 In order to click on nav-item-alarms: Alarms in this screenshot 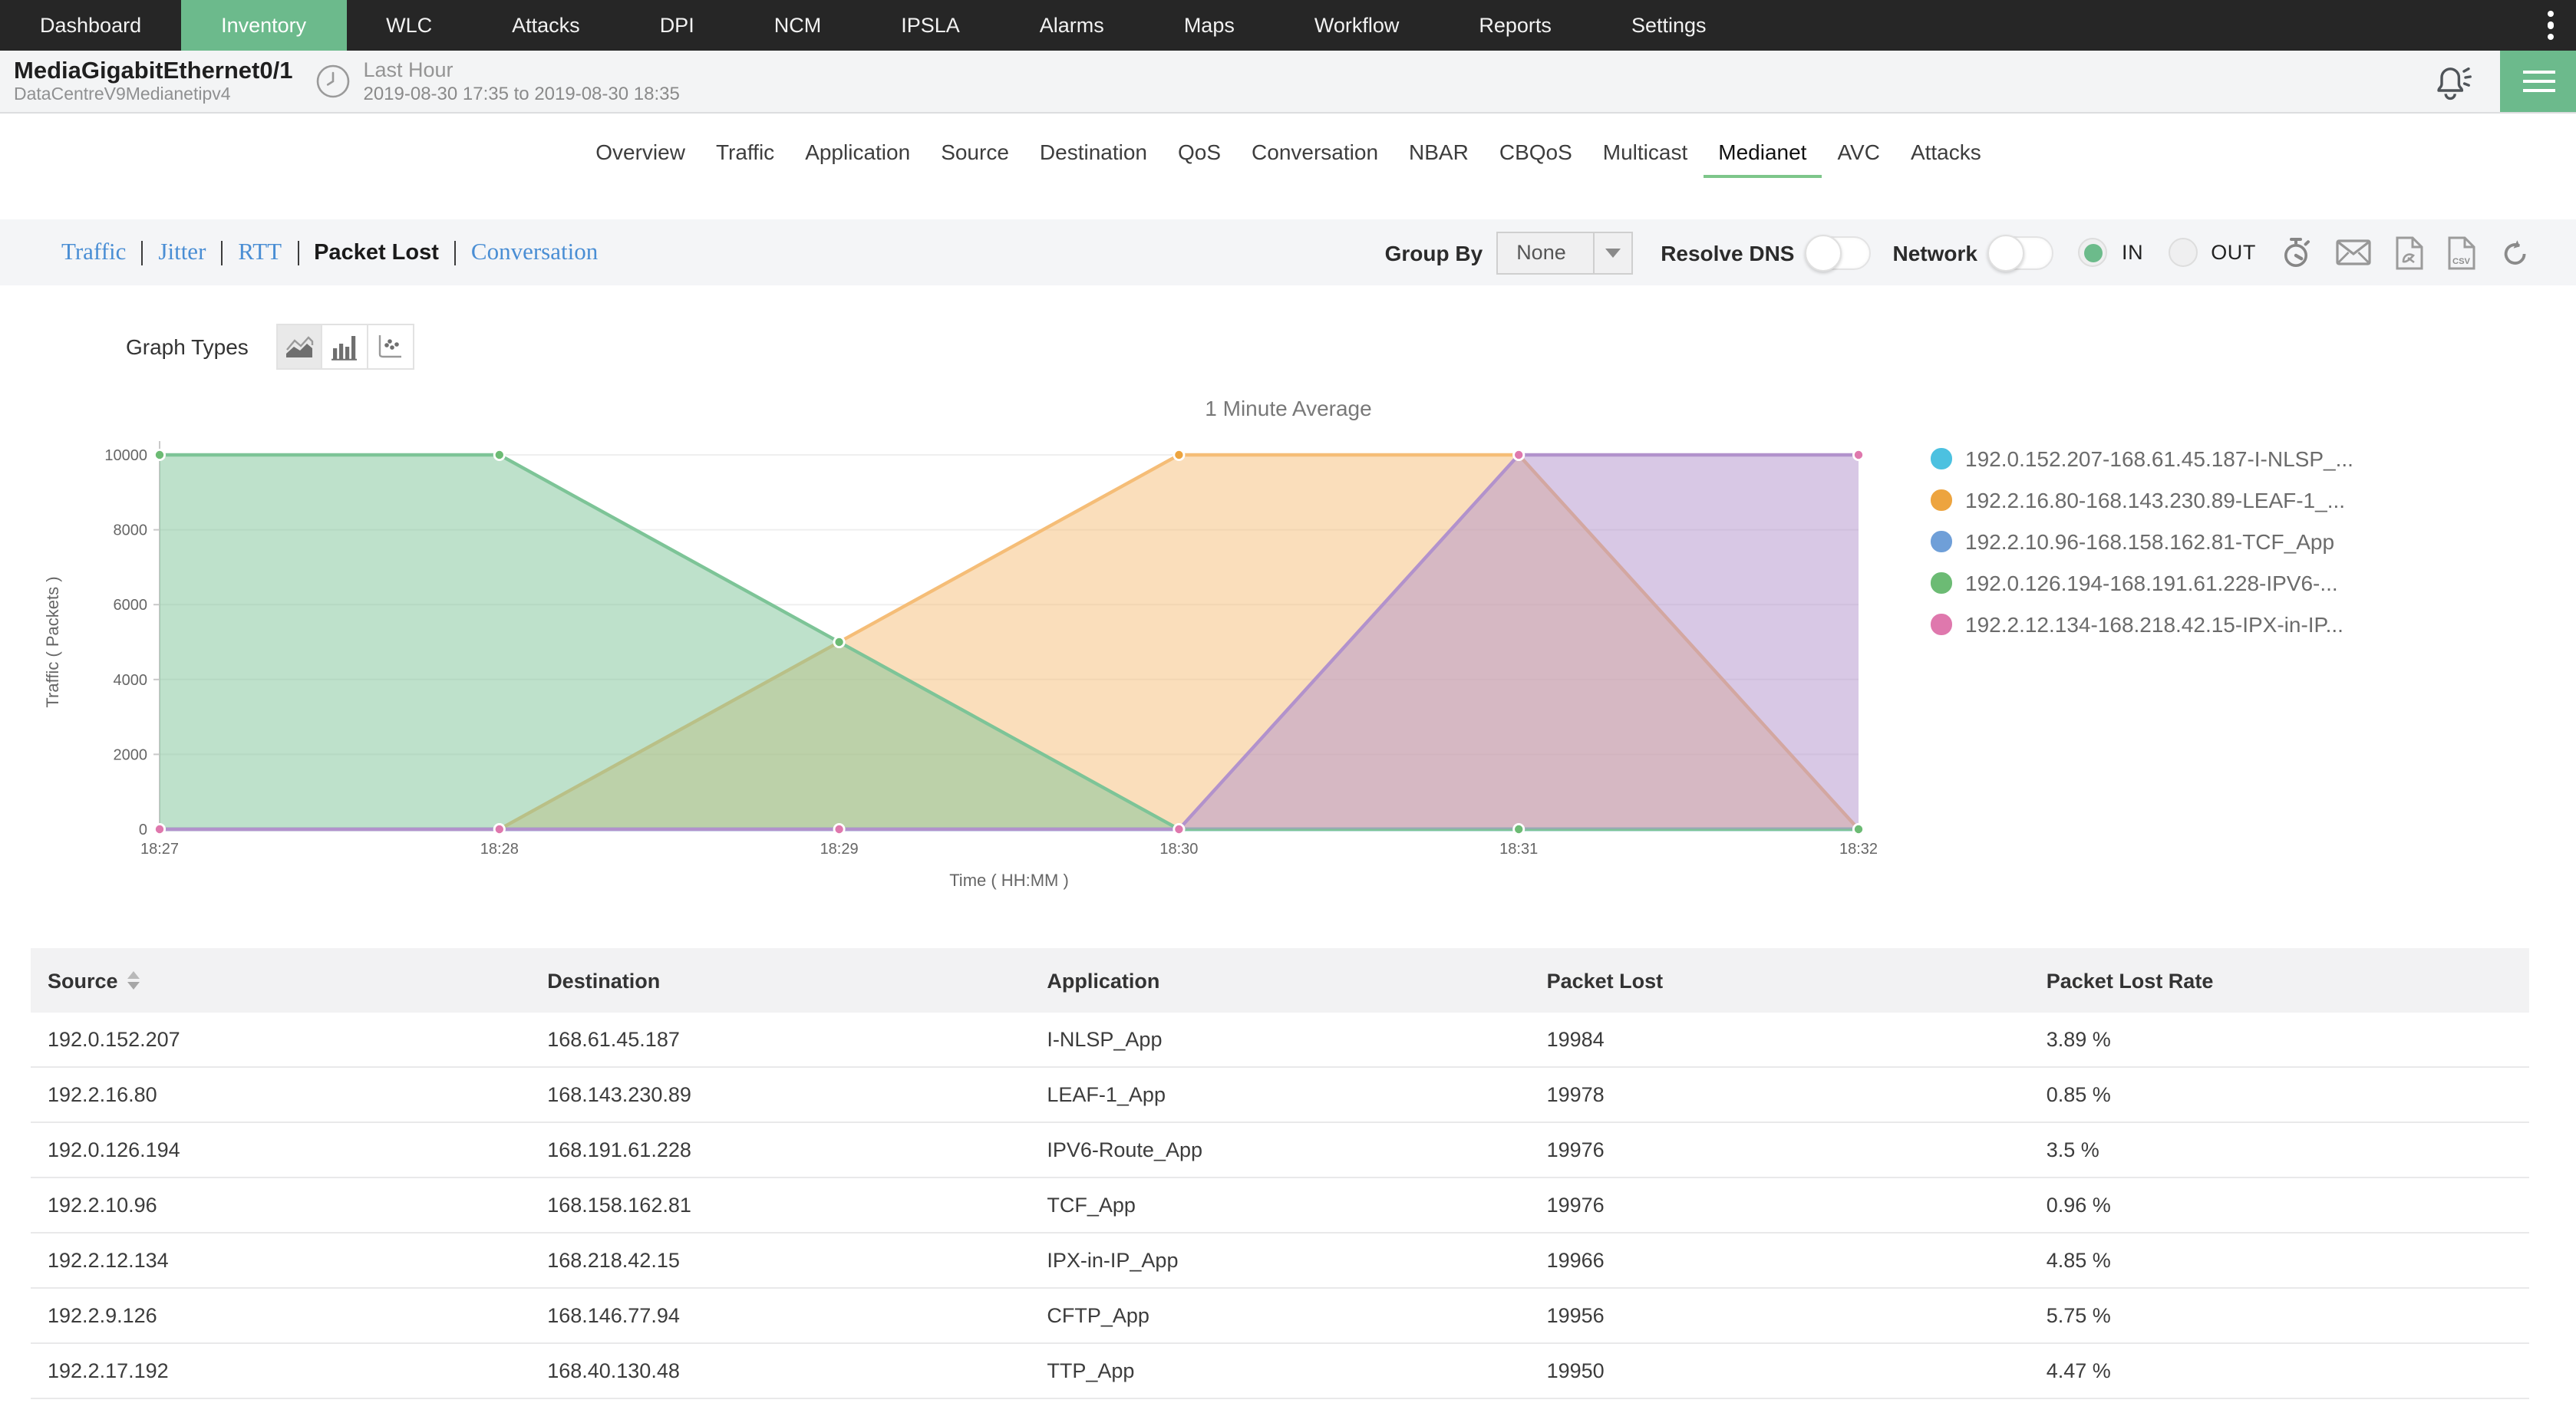, I will do `click(1071, 25)`.